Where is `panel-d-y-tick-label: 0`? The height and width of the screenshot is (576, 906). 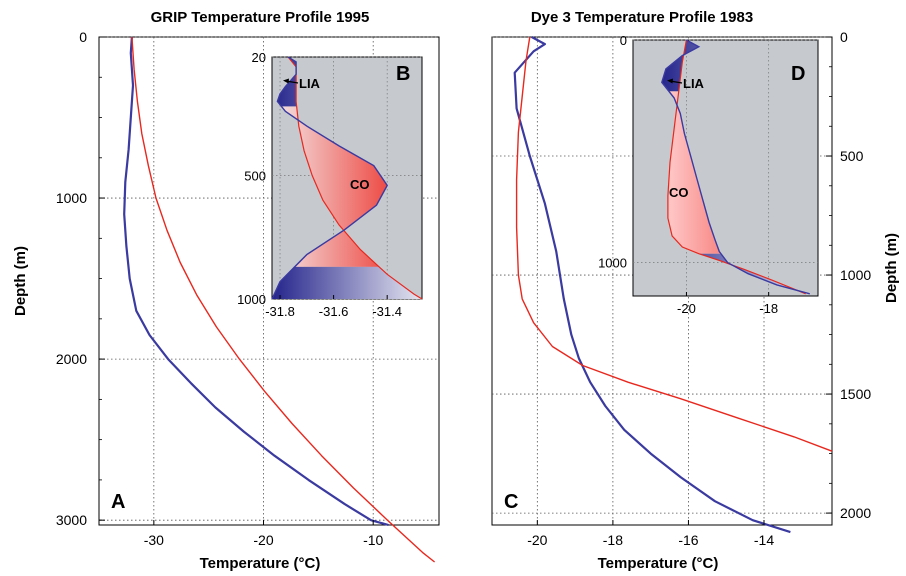 panel-d-y-tick-label: 0 is located at coordinates (623, 40).